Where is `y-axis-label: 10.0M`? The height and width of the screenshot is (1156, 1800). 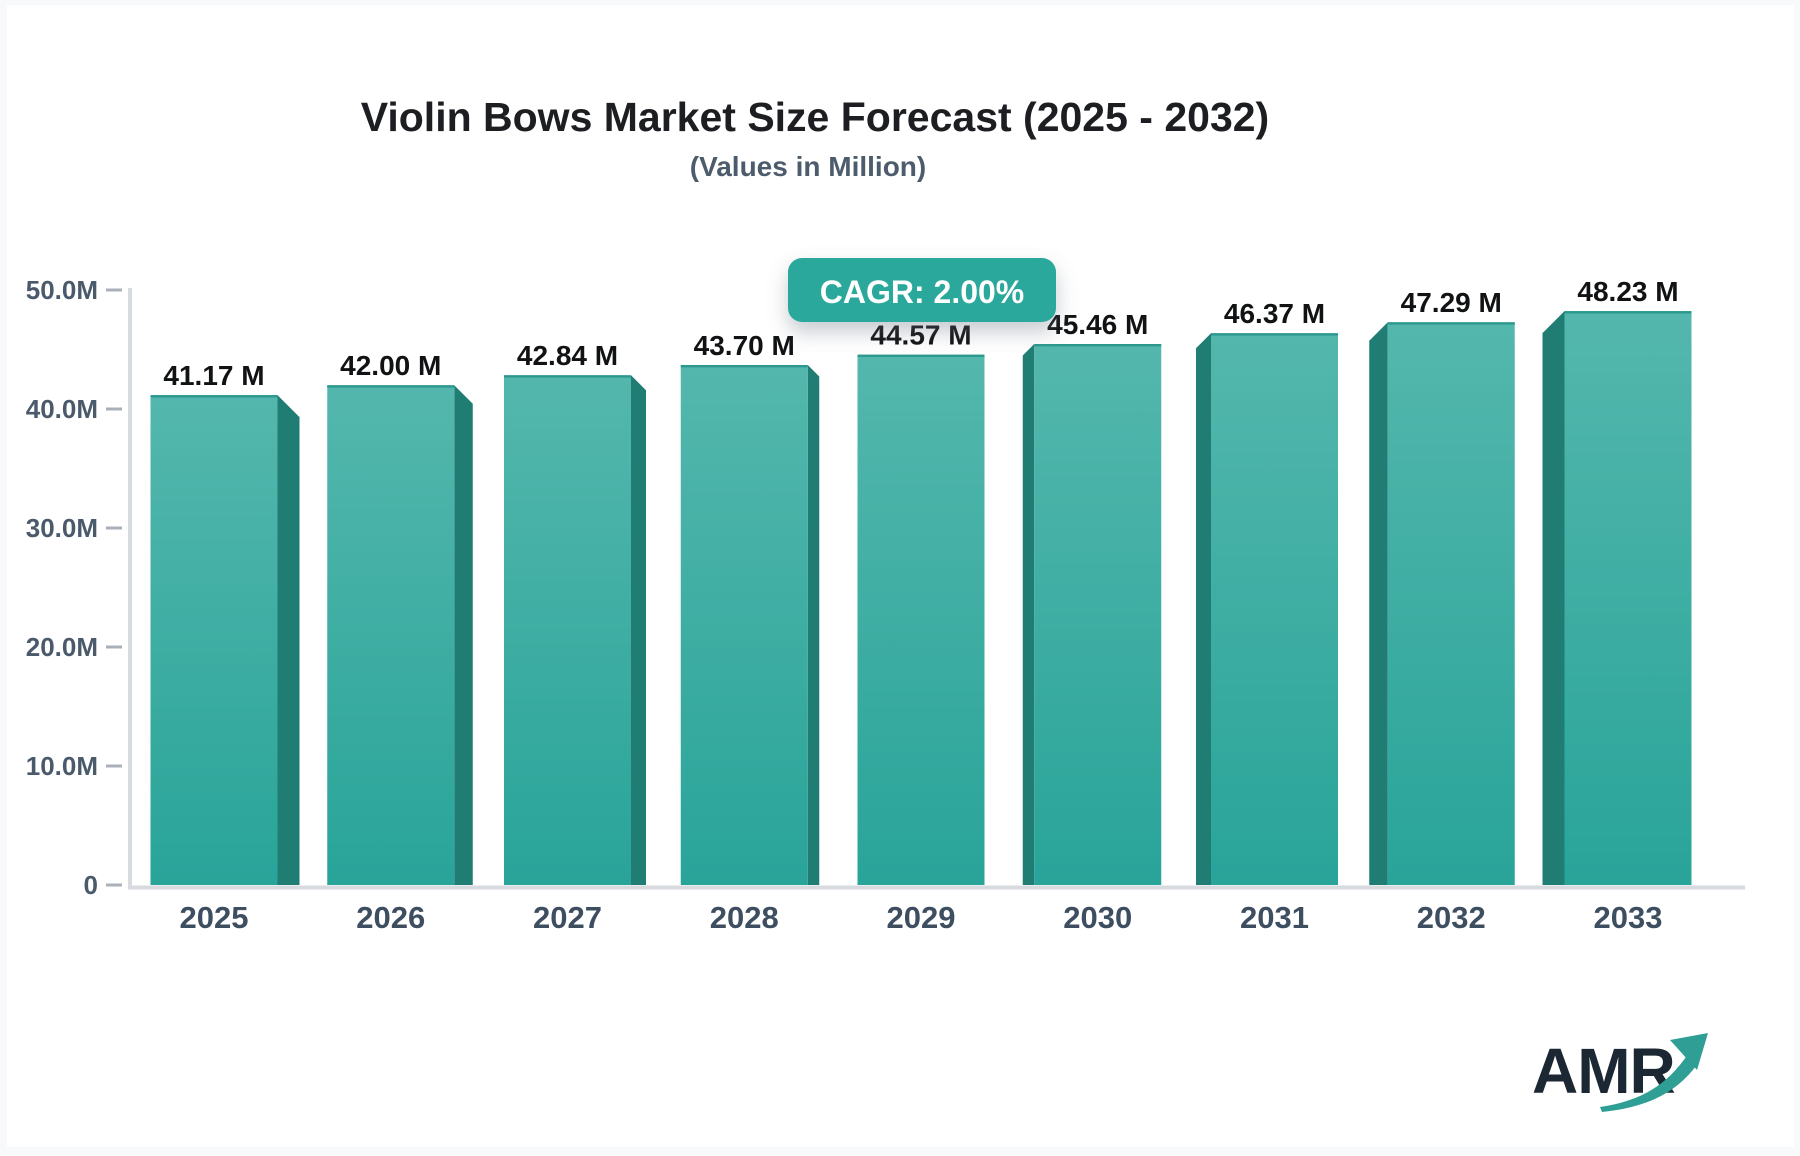 y-axis-label: 10.0M is located at coordinates (62, 766).